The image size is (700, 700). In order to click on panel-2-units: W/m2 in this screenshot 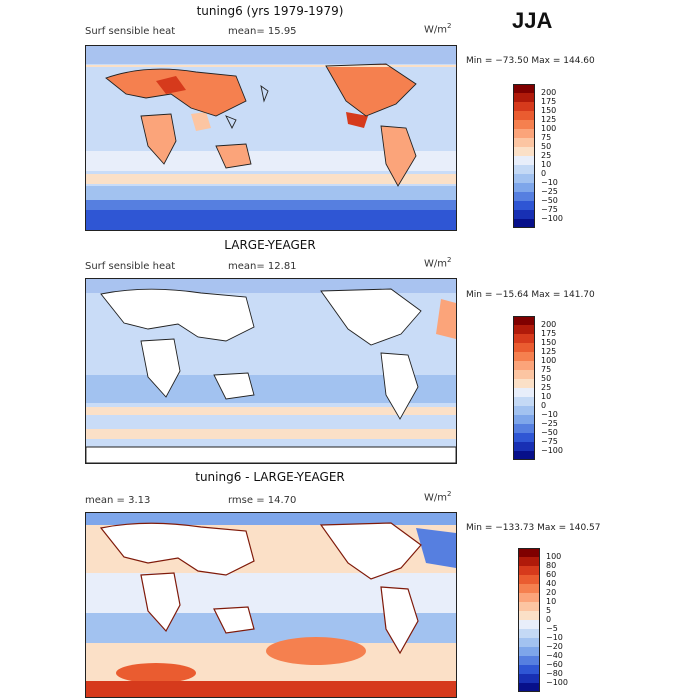, I will do `click(438, 263)`.